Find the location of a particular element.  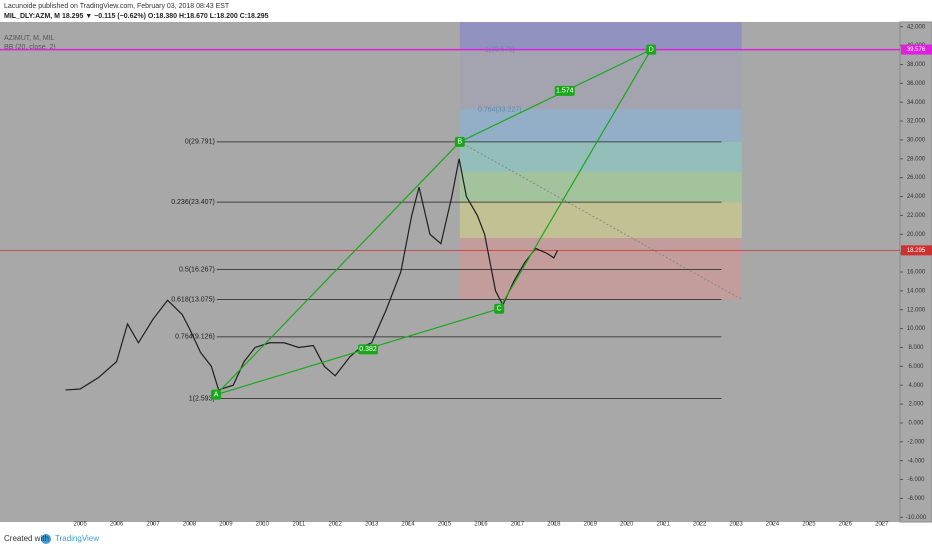

x-tick-label: 2021 is located at coordinates (663, 525).